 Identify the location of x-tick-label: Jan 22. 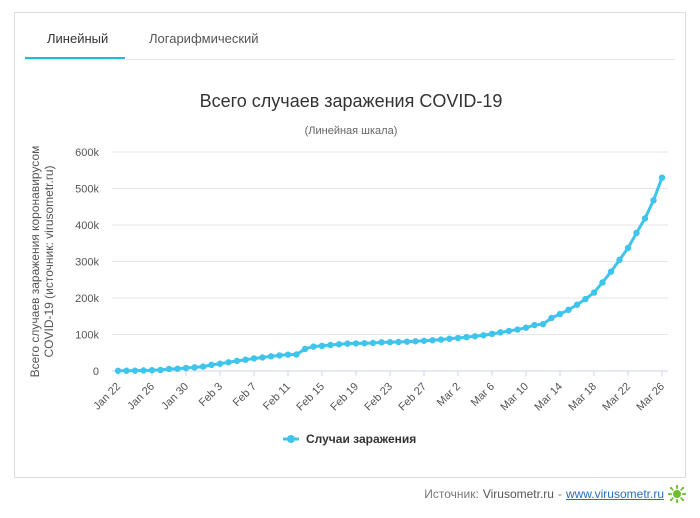
(107, 397).